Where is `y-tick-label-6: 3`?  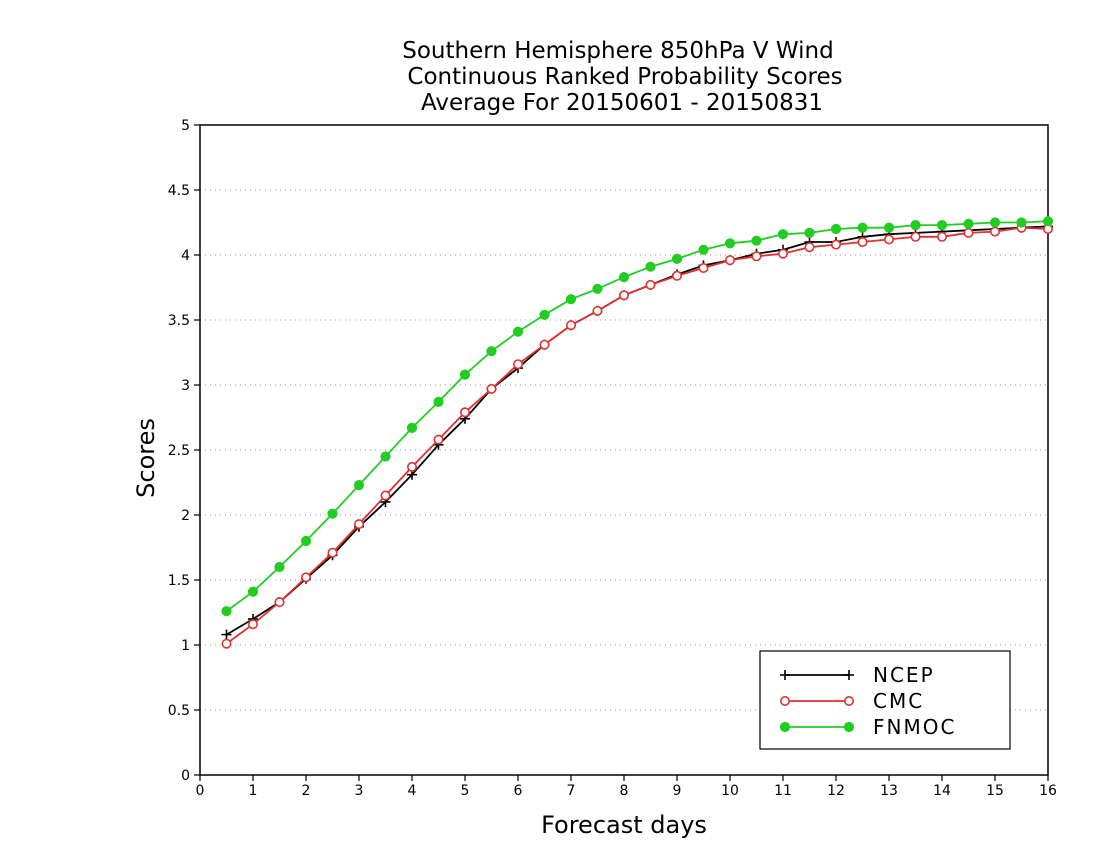
y-tick-label-6: 3 is located at coordinates (185, 386).